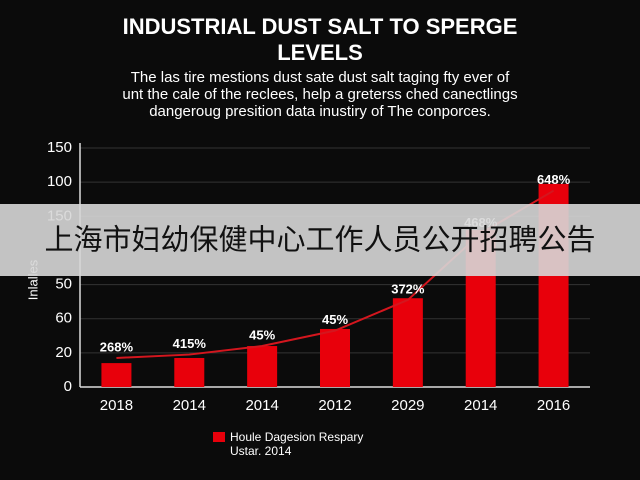  I want to click on legend-label: Houle Dagesion Respary, so click(296, 437).